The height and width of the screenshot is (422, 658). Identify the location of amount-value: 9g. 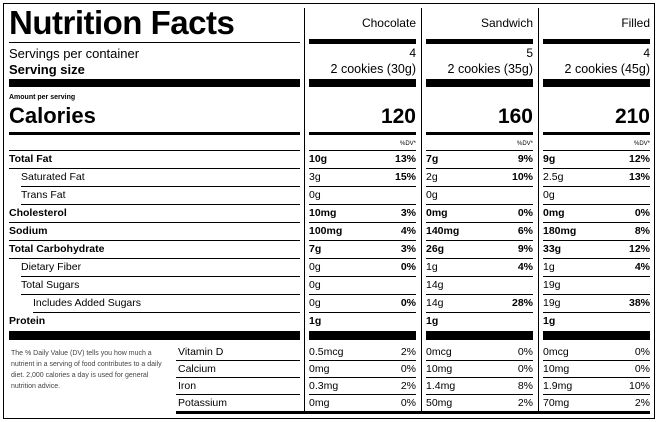
(549, 159).